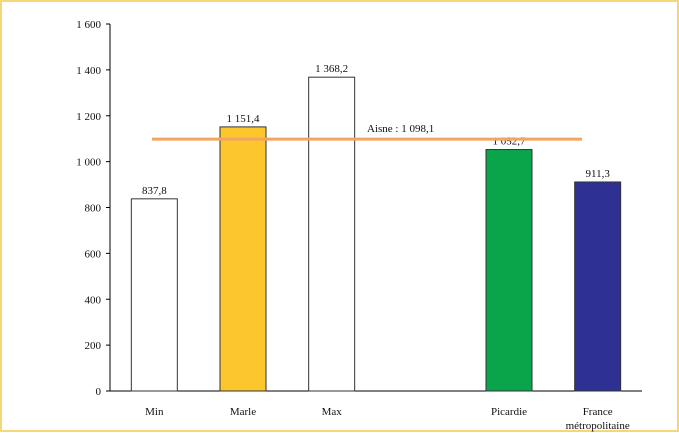 This screenshot has width=679, height=434. What do you see at coordinates (154, 191) in the screenshot?
I see `bar-value-label: 837,8` at bounding box center [154, 191].